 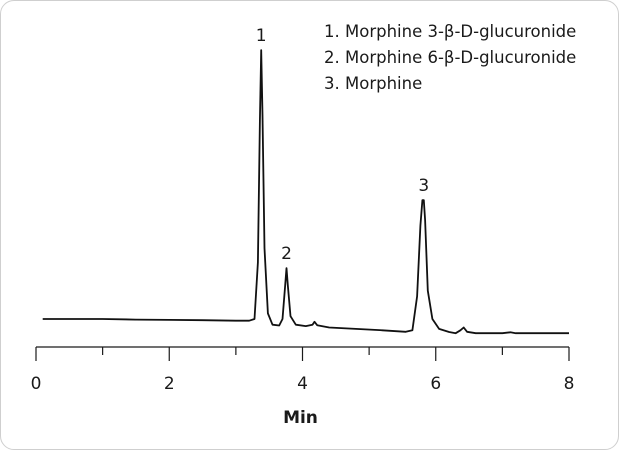 What do you see at coordinates (450, 31) in the screenshot?
I see `legend-entry: 1. Morphine 3-β-D-glucuronide` at bounding box center [450, 31].